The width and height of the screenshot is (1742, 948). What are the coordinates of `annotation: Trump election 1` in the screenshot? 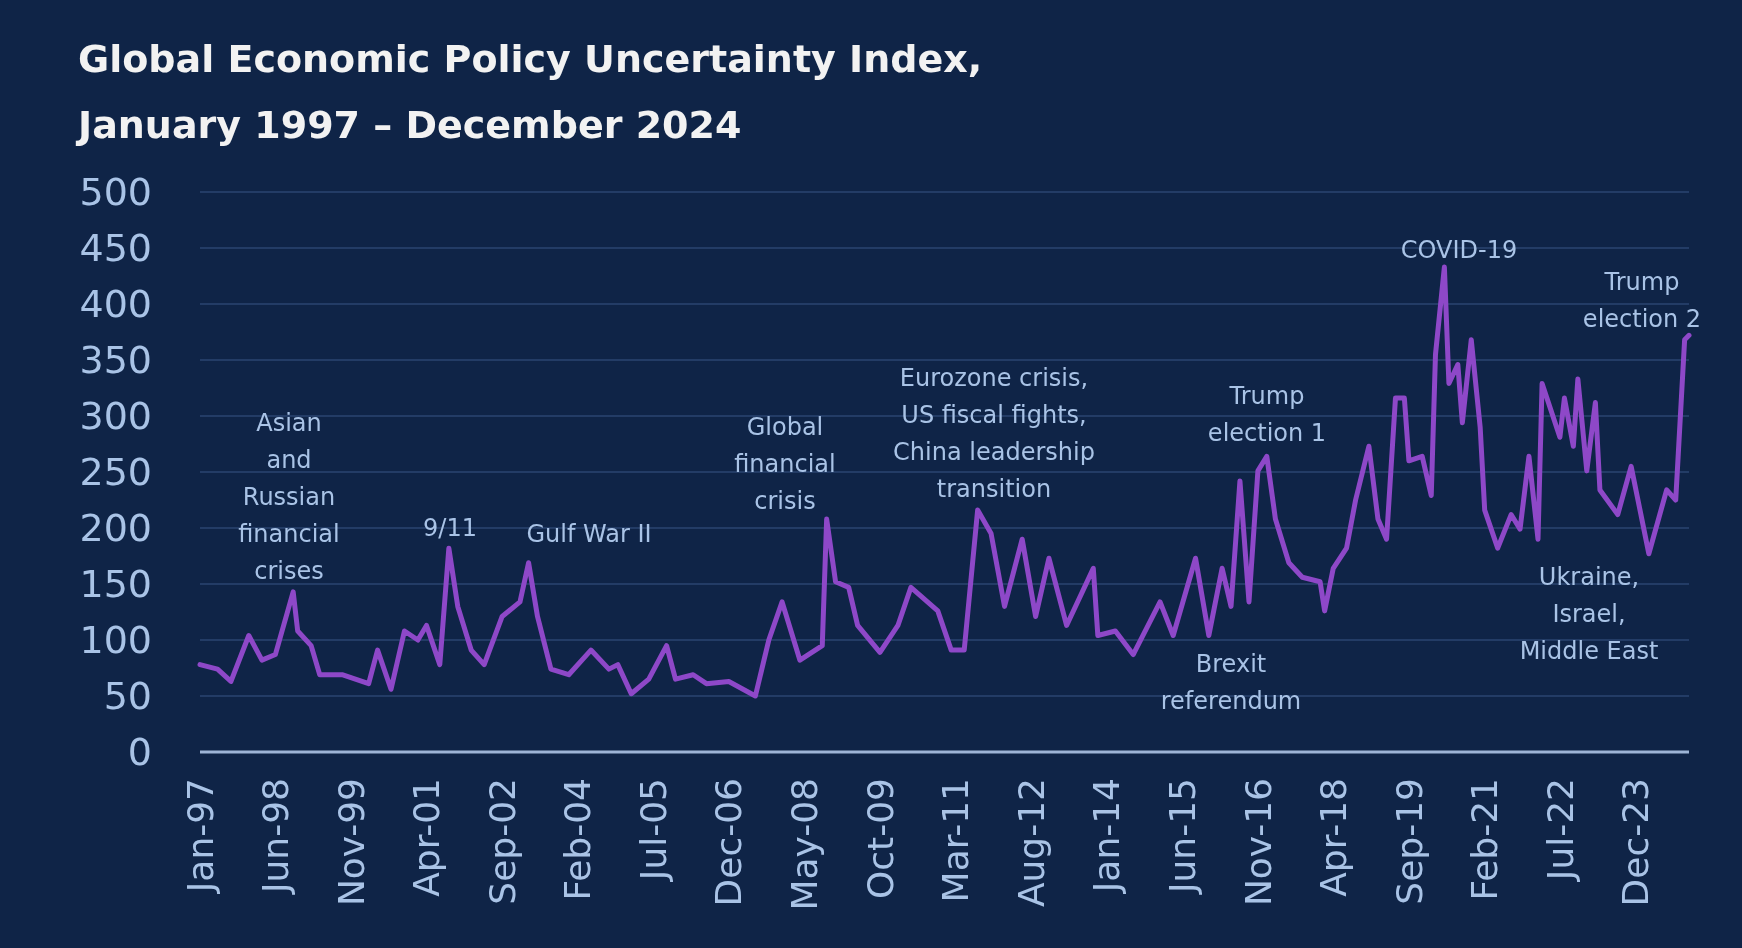 It's located at (1267, 414).